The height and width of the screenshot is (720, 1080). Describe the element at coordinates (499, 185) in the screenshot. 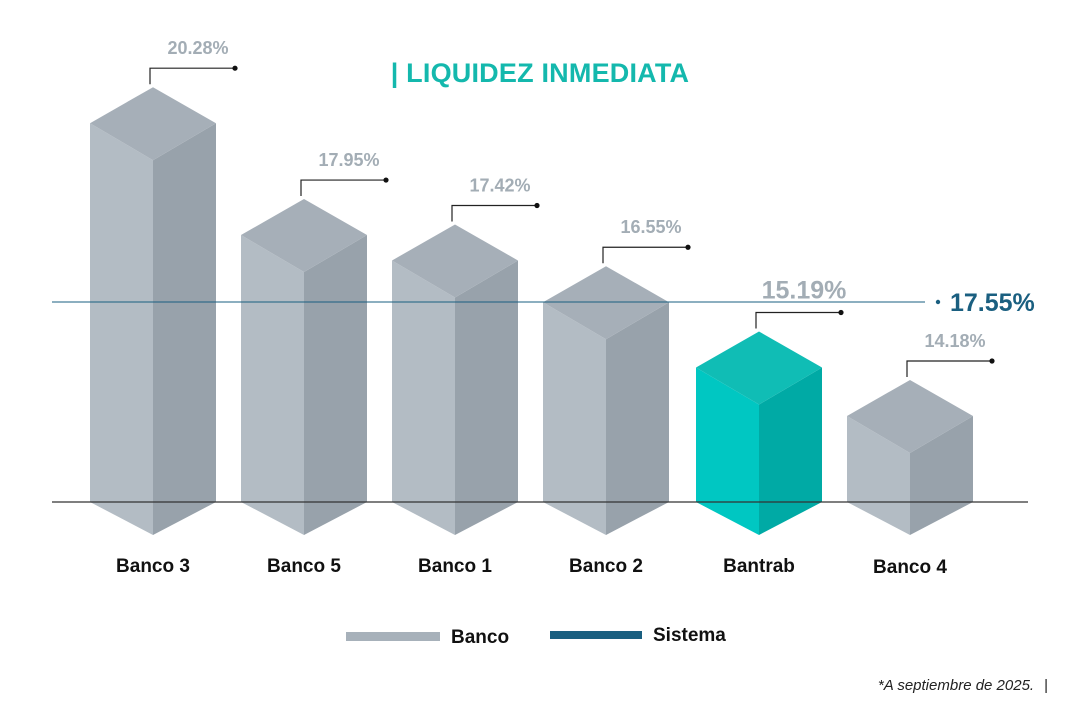

I see `value-label: 17.42%` at that location.